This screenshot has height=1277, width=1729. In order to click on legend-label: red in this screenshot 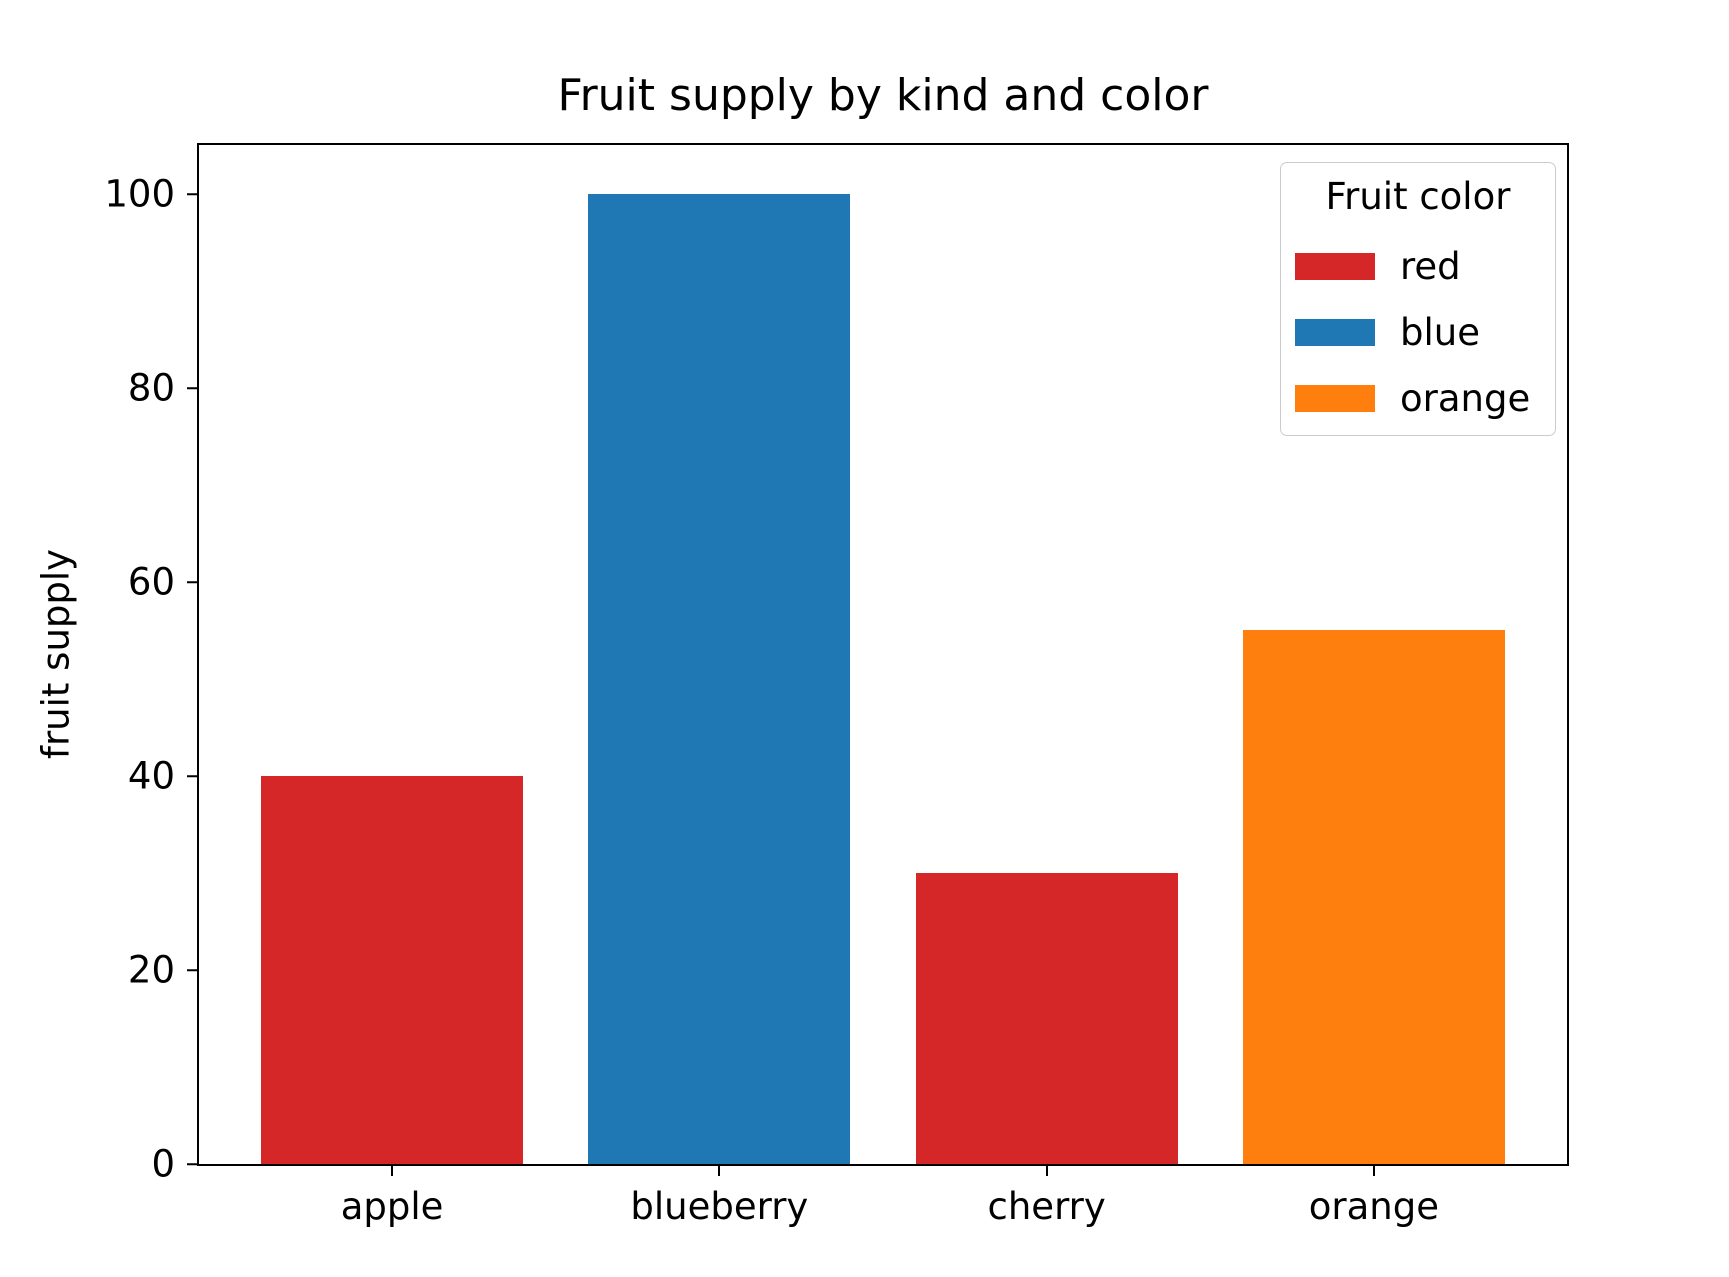, I will do `click(1430, 267)`.